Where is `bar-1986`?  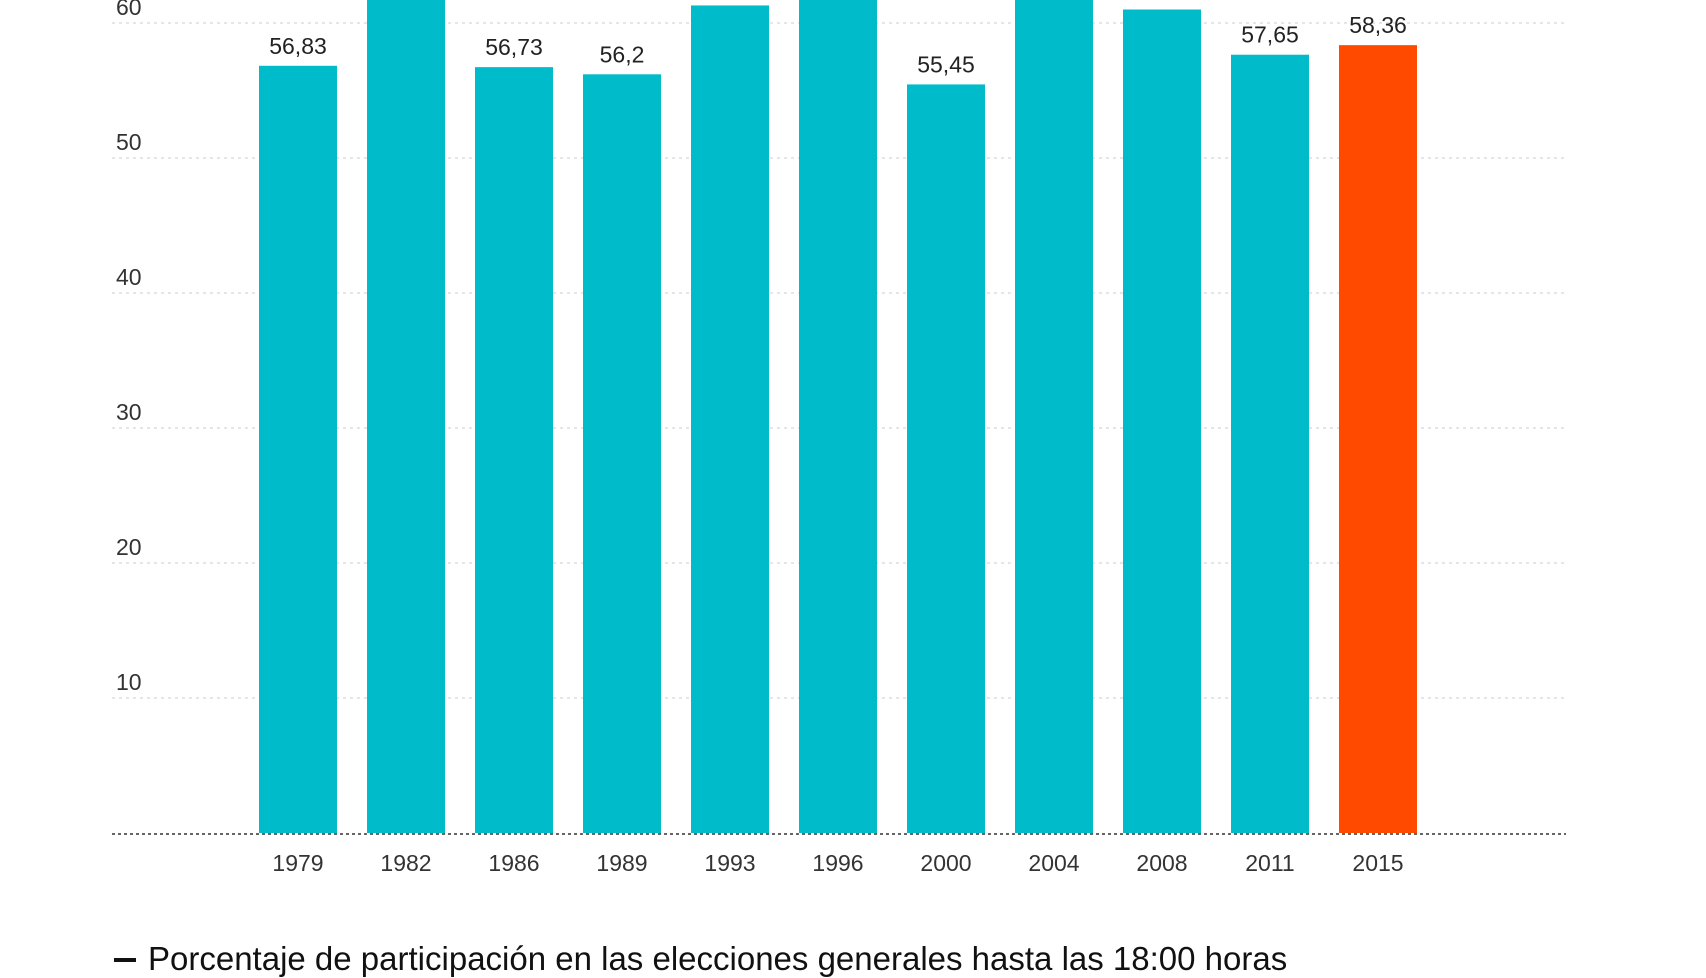
bar-1986 is located at coordinates (514, 450).